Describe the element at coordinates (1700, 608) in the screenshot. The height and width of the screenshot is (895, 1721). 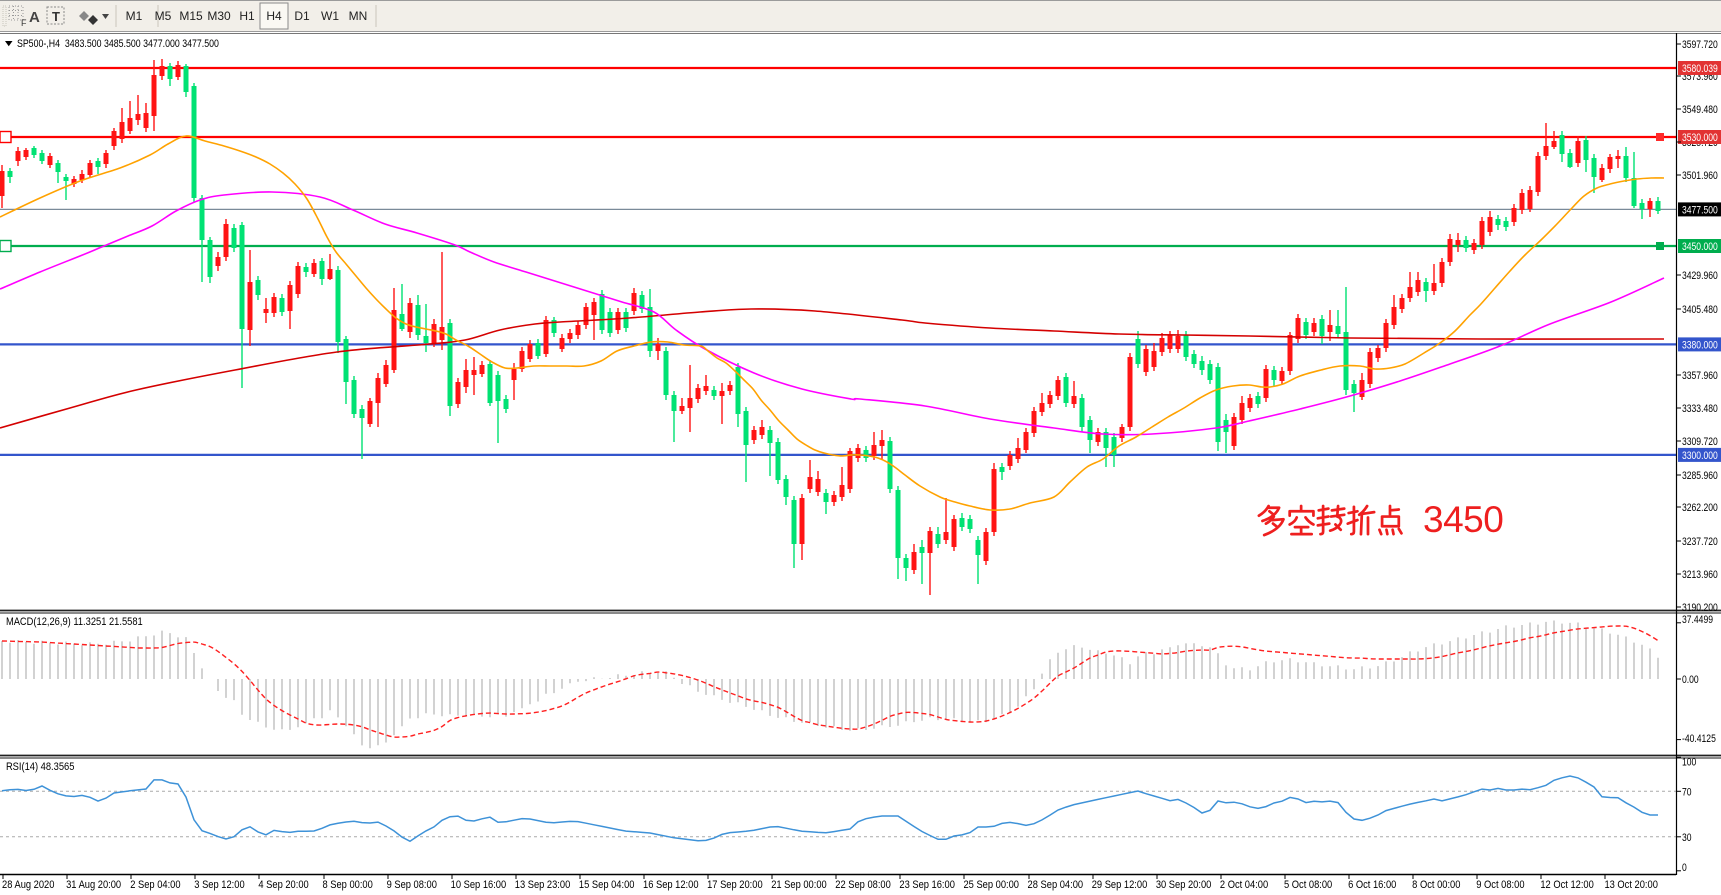
I see `svg-text: 3190.200` at that location.